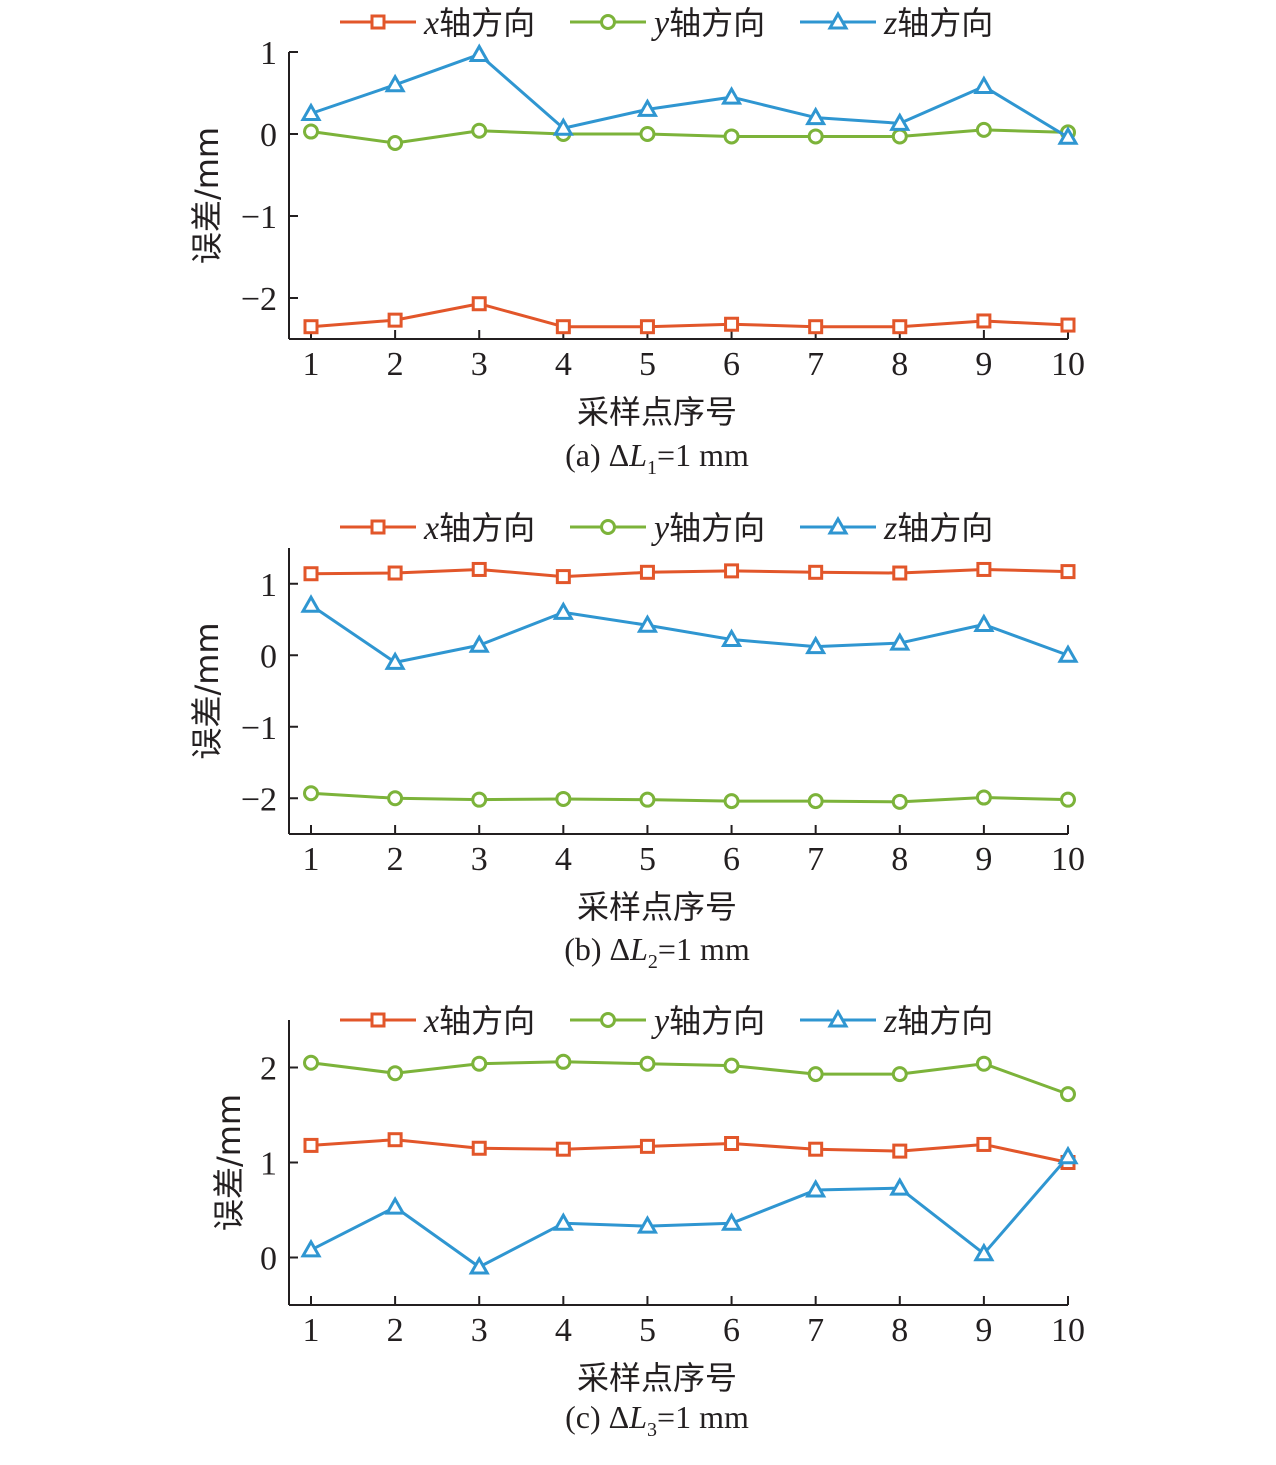 The width and height of the screenshot is (1276, 1465). What do you see at coordinates (660, 528) in the screenshot?
I see `legend-label-var: y` at bounding box center [660, 528].